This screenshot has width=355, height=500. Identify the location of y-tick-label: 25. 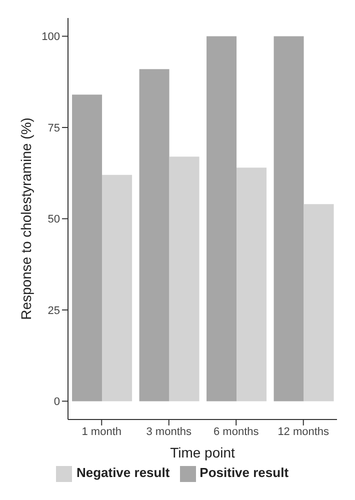
(54, 310).